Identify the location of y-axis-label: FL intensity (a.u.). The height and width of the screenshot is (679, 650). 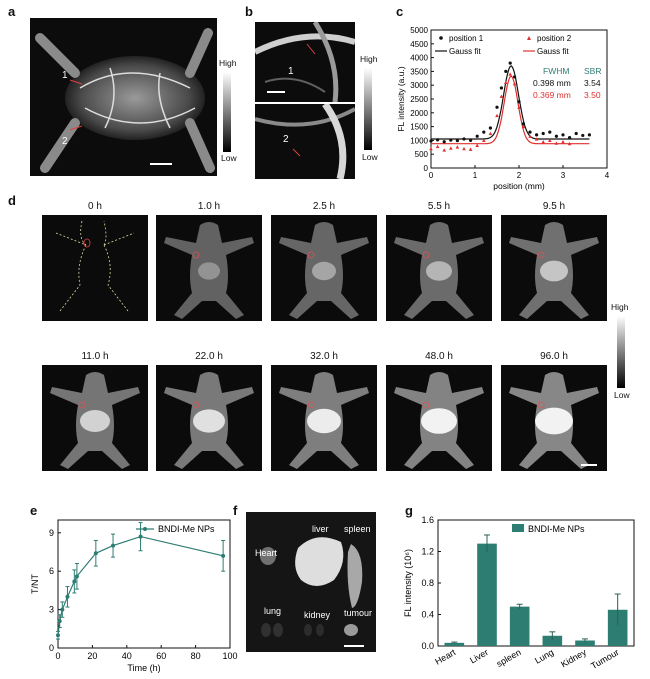
(401, 99).